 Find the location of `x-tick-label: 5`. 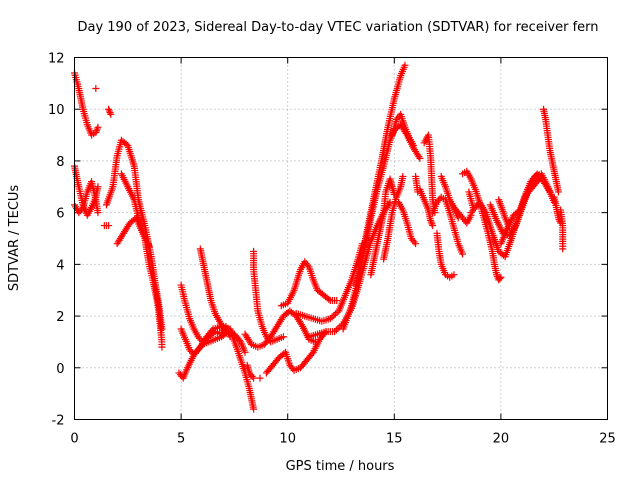

x-tick-label: 5 is located at coordinates (181, 439).